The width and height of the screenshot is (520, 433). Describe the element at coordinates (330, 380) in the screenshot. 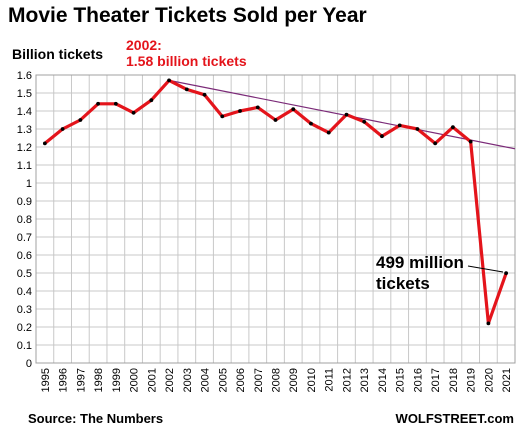

I see `x-tick-label: 2011` at that location.